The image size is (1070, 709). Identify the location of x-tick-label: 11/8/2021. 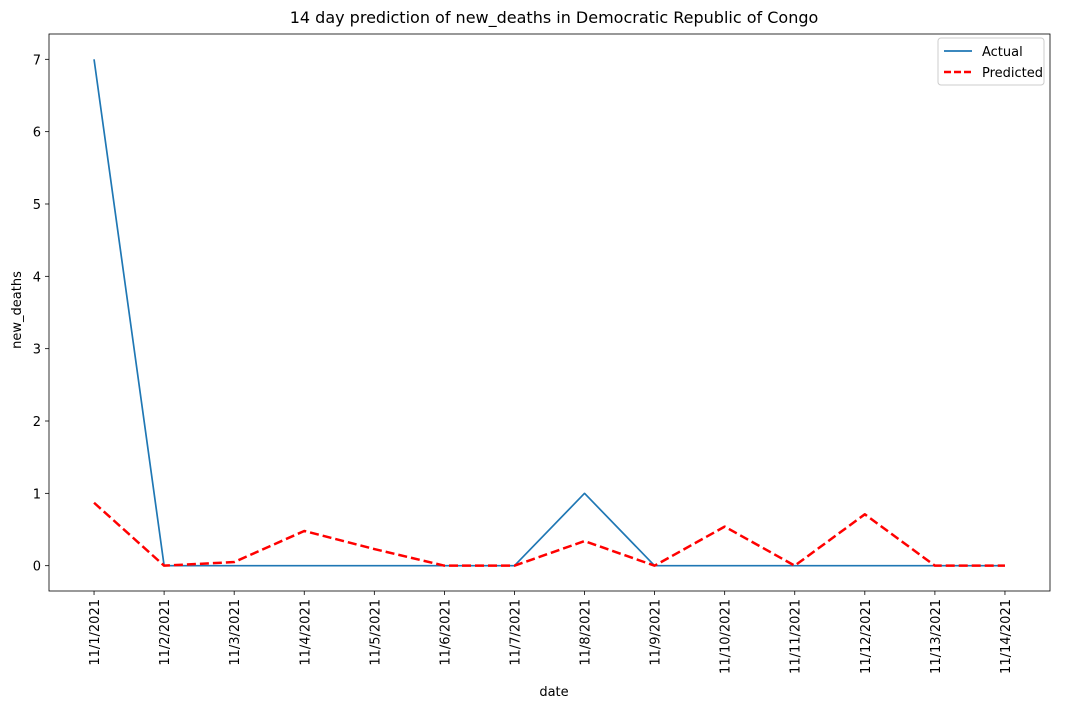
(586, 632).